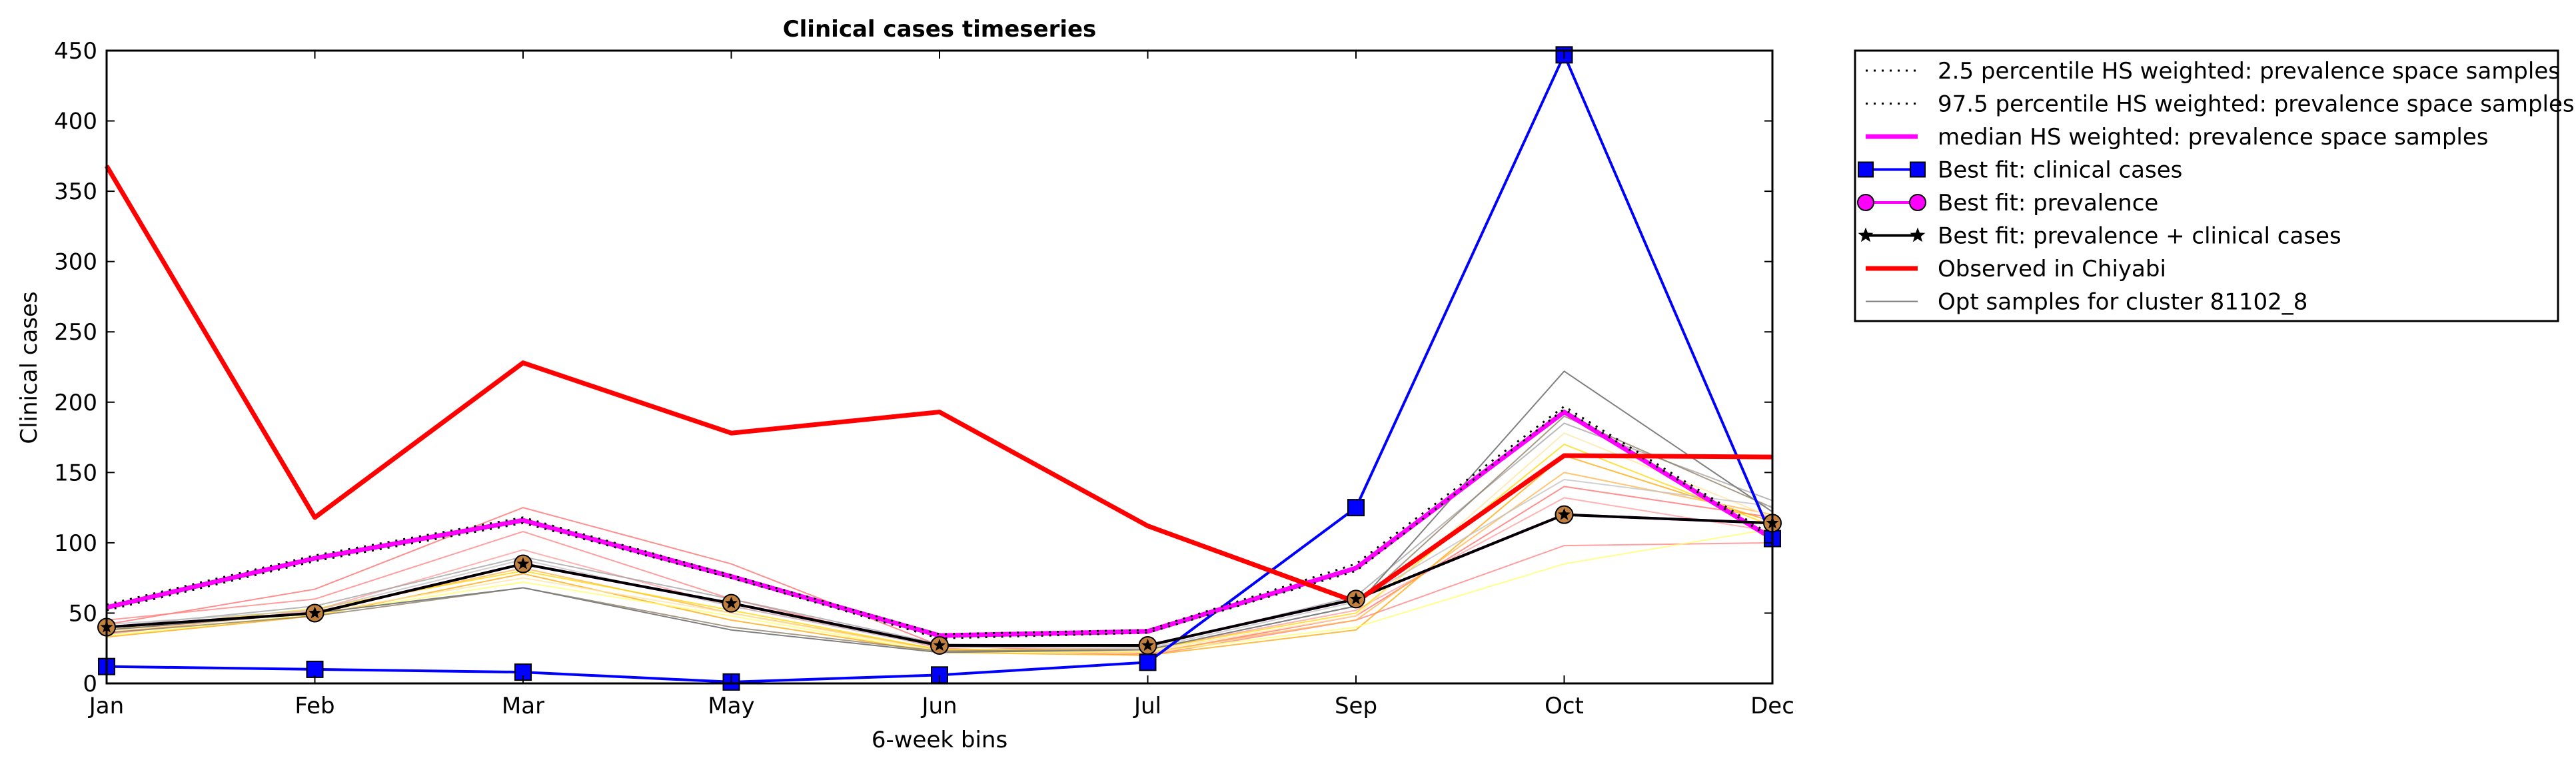 This screenshot has height=772, width=2576. I want to click on legend-item-observed-in-chiyabi: Observed in Chiyabi, so click(2016, 269).